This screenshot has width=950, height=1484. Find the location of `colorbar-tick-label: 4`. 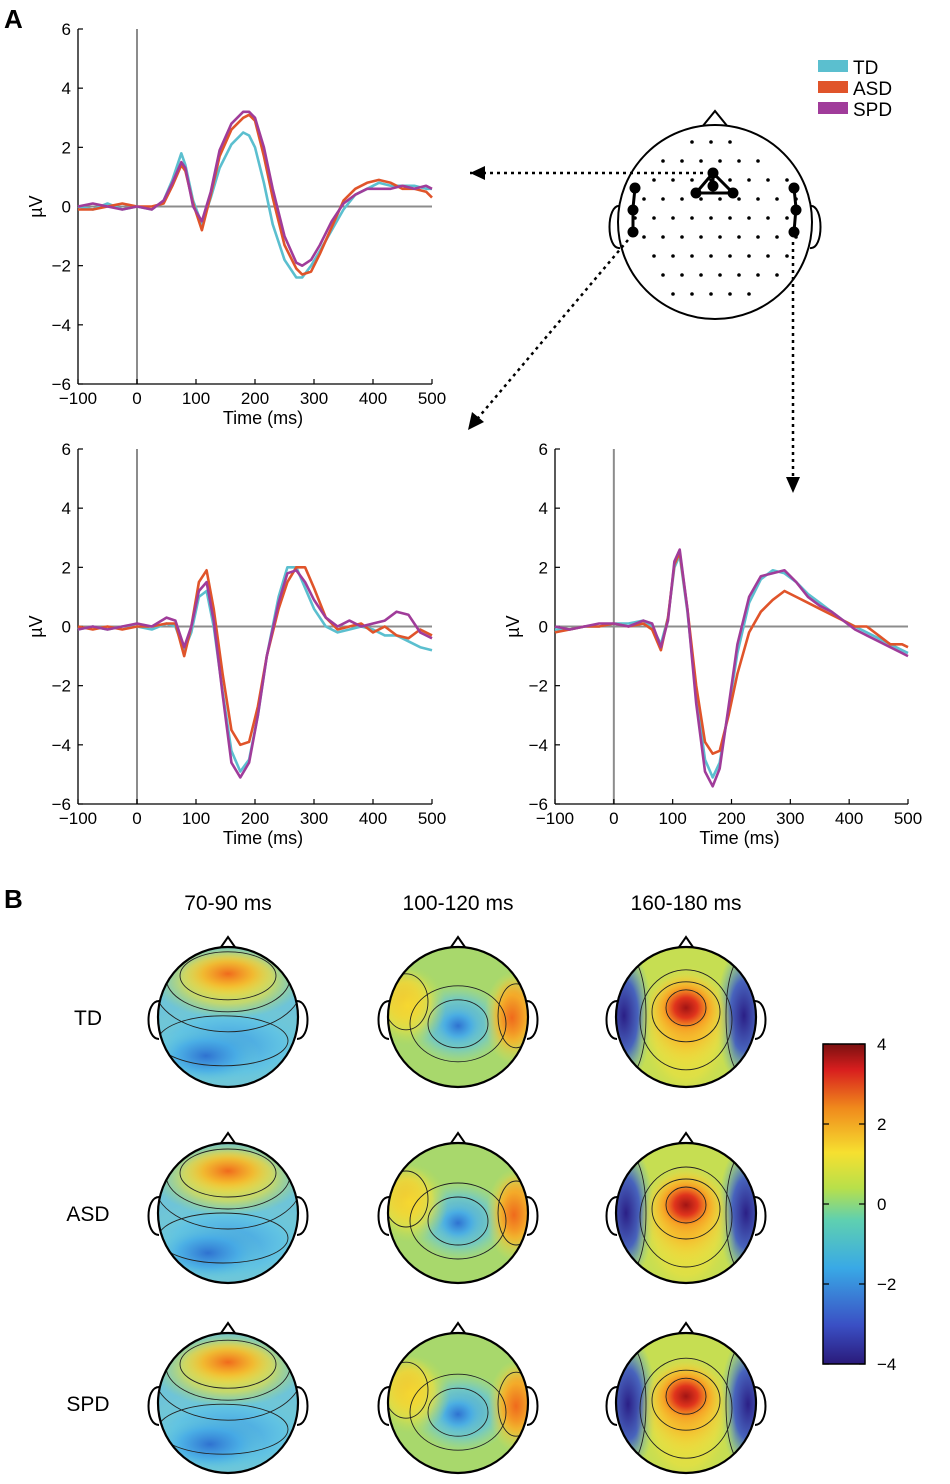

colorbar-tick-label: 4 is located at coordinates (881, 1044).